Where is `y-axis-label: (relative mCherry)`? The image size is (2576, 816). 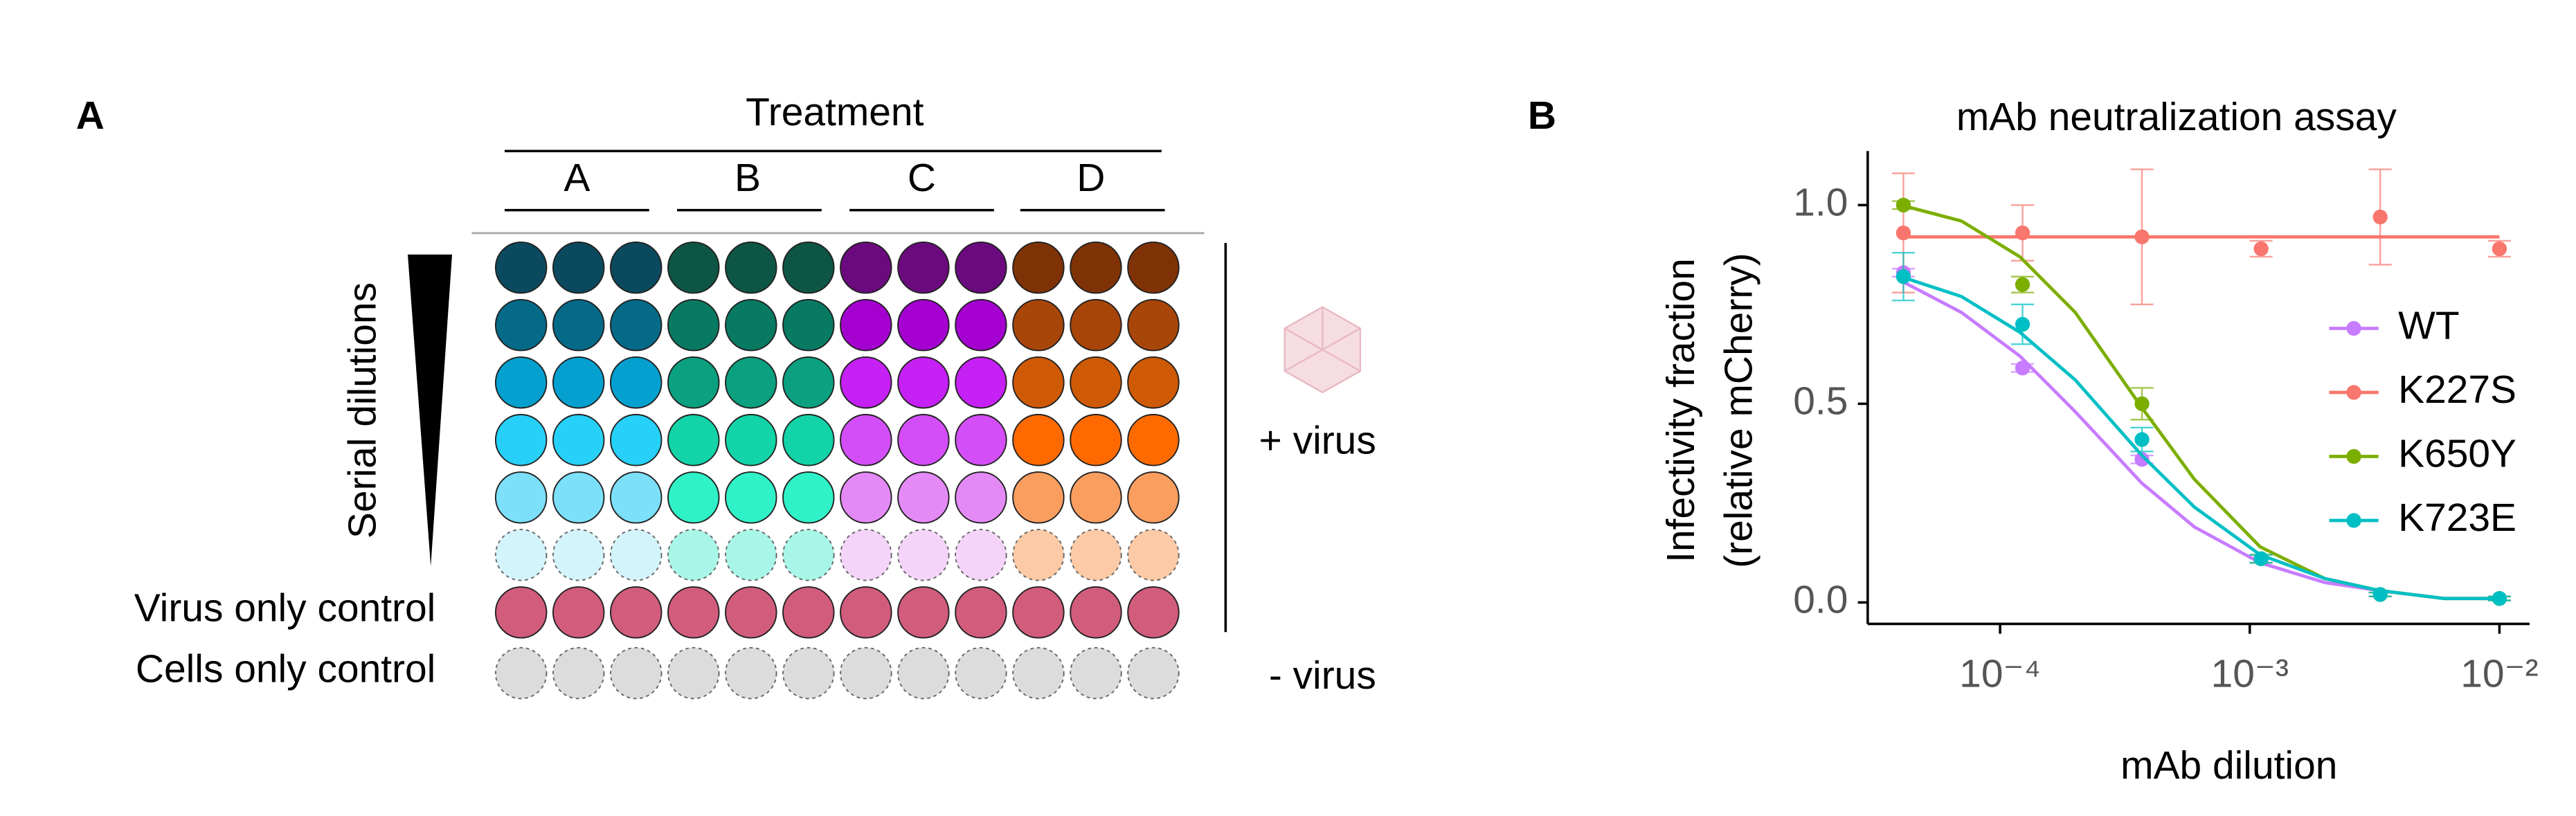 y-axis-label: (relative mCherry) is located at coordinates (1738, 410).